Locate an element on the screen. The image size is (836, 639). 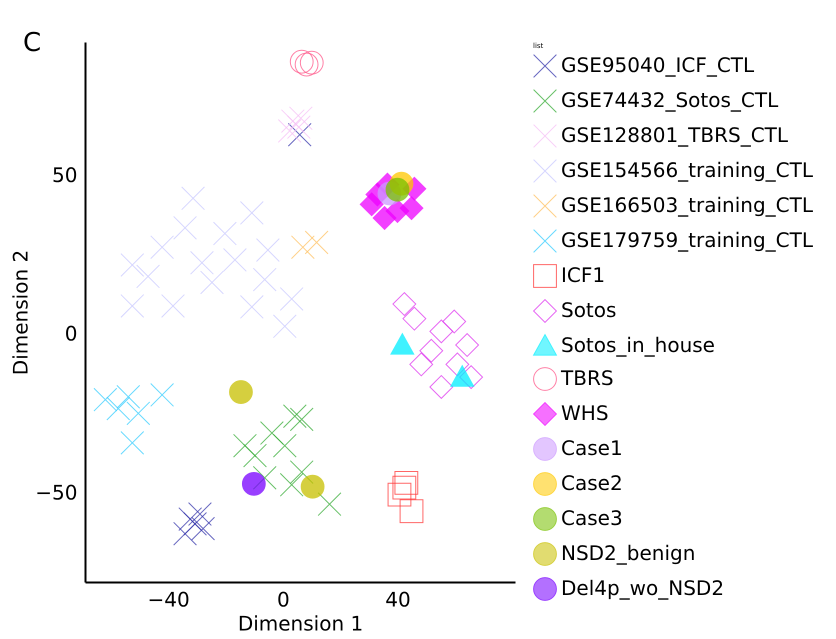
legend-label: GSE179759_training_CTL is located at coordinates (687, 240).